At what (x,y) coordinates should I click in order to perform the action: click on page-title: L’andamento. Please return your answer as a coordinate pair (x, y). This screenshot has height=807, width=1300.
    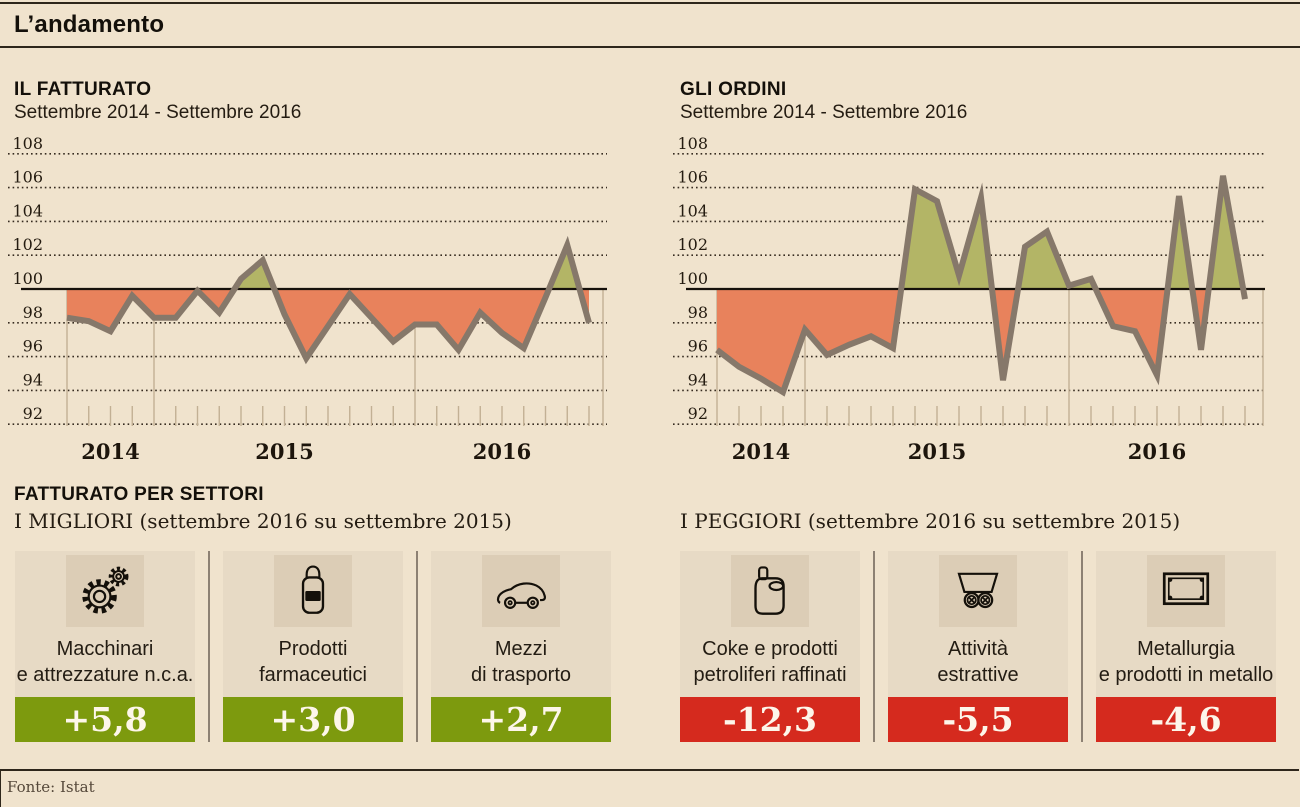
    Looking at the image, I should click on (89, 24).